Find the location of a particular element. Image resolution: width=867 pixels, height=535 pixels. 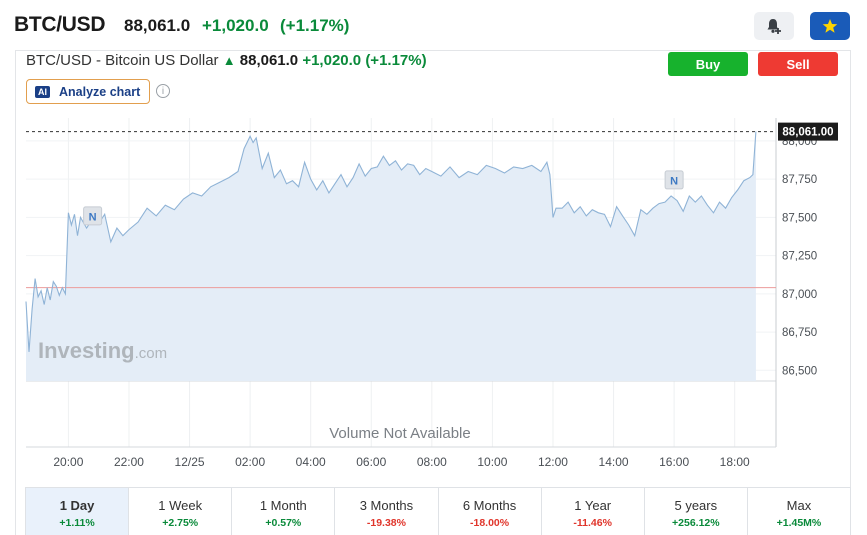

timeframe-tab-3: 3 Months -19.38% is located at coordinates (387, 511).